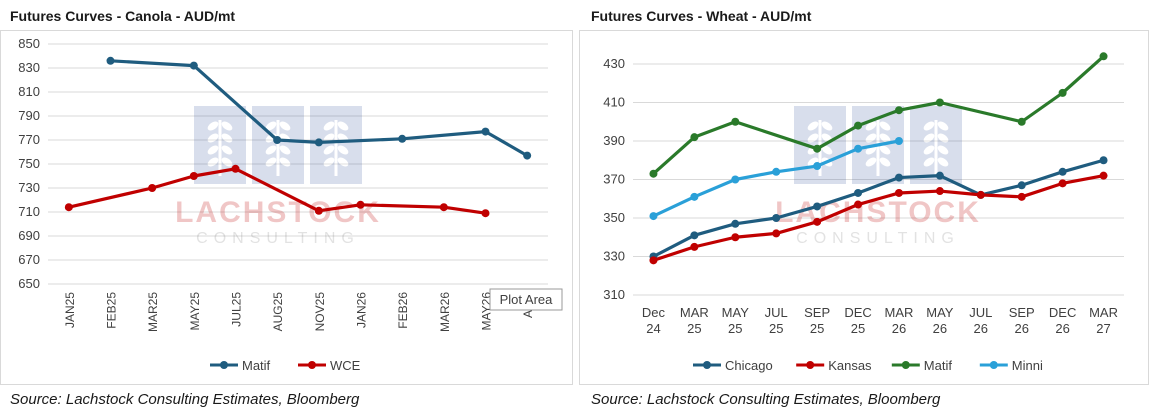 The width and height of the screenshot is (1151, 416). Describe the element at coordinates (345, 365) in the screenshot. I see `legend-label: WCE` at that location.